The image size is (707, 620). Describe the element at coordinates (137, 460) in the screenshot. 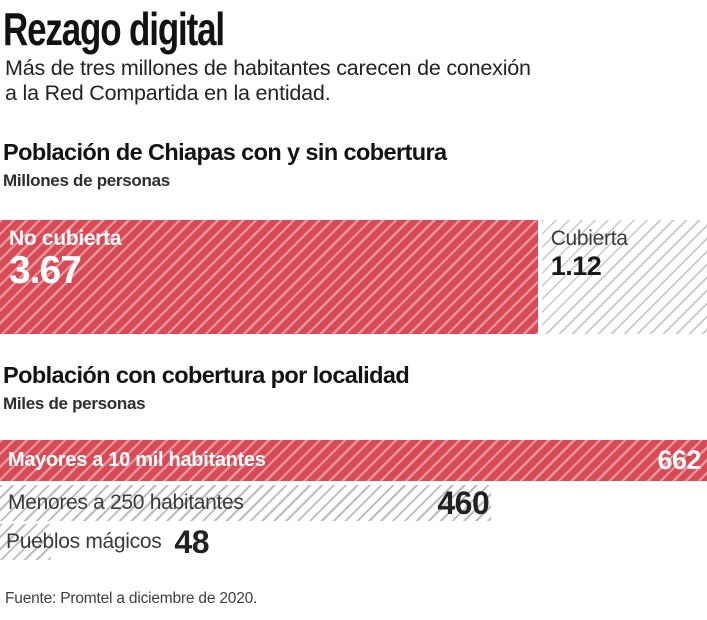

I see `row-label: Mayores a 10 mil habitantes` at that location.